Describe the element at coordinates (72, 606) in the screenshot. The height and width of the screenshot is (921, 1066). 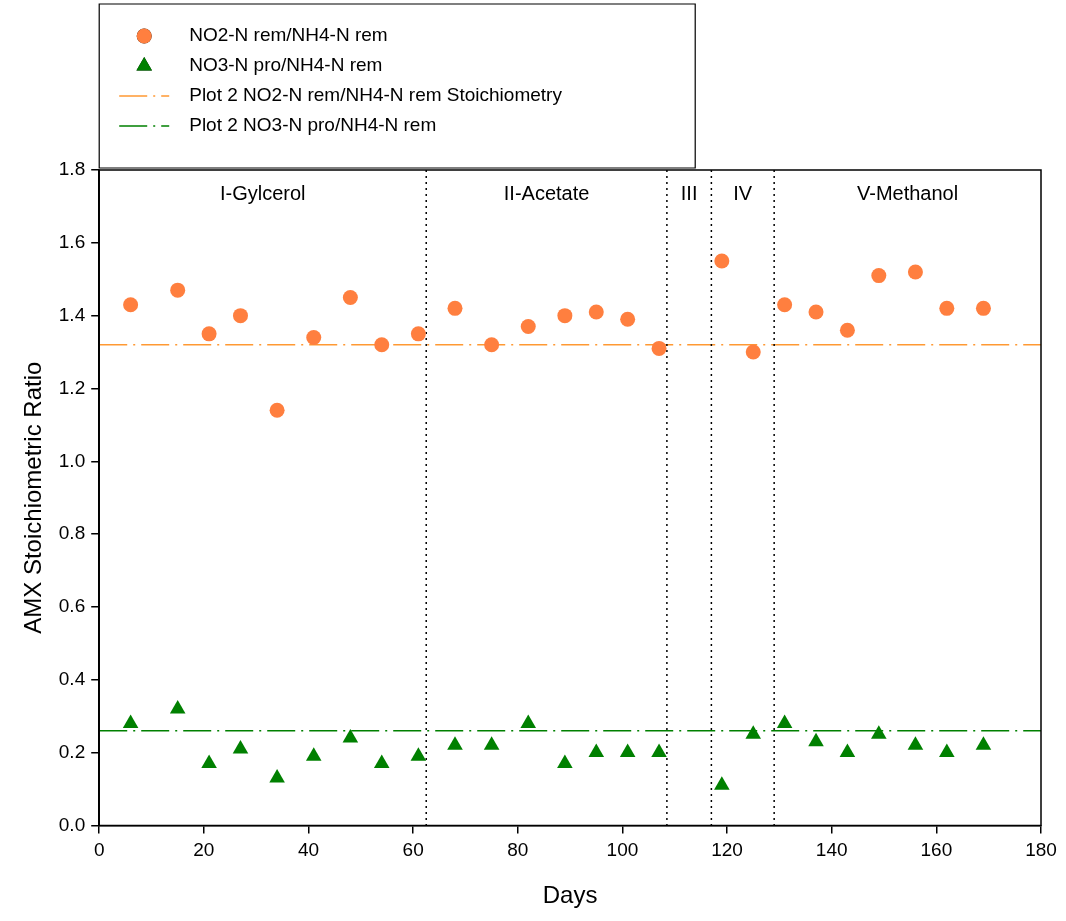
I see `y-tick-label: 0.6` at that location.